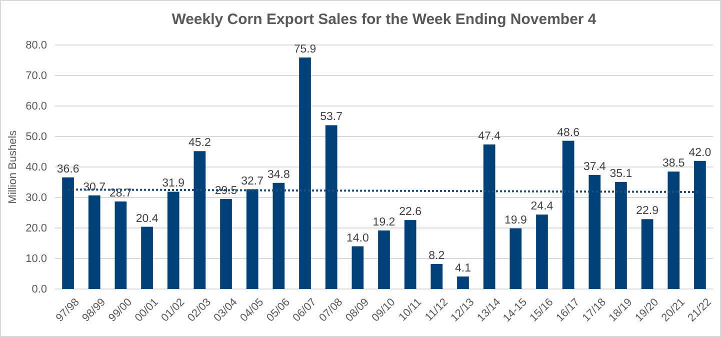 This screenshot has height=337, width=721. What do you see at coordinates (331, 117) in the screenshot?
I see `data-label: 53.7` at bounding box center [331, 117].